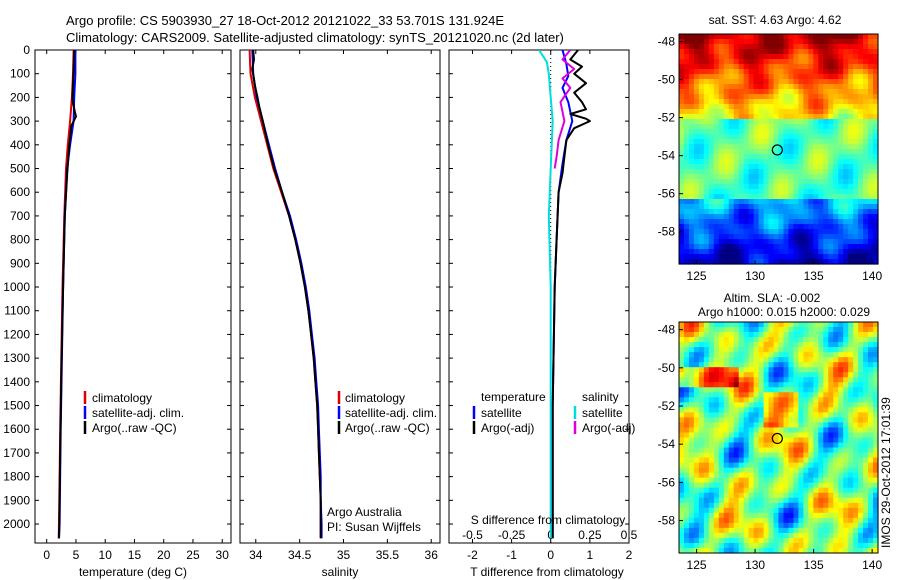 This screenshot has width=900, height=580. I want to click on argo-location-marker, so click(777, 438).